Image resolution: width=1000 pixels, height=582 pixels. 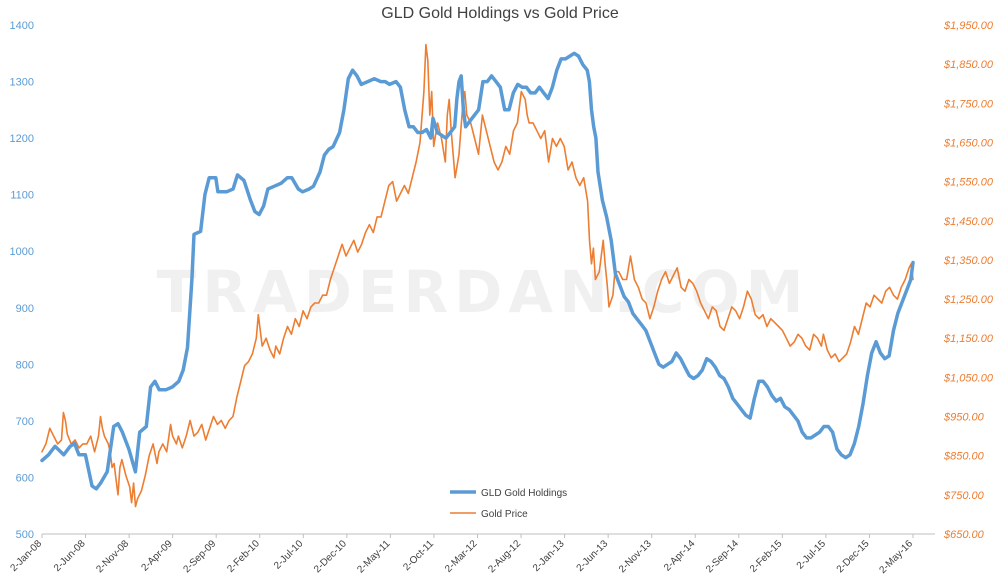 What do you see at coordinates (25, 309) in the screenshot?
I see `left-tick-label: 900` at bounding box center [25, 309].